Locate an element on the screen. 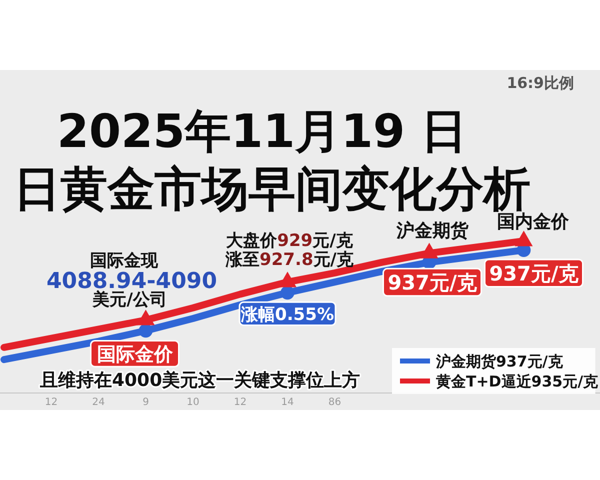  x-tick-label: 10 is located at coordinates (193, 402).